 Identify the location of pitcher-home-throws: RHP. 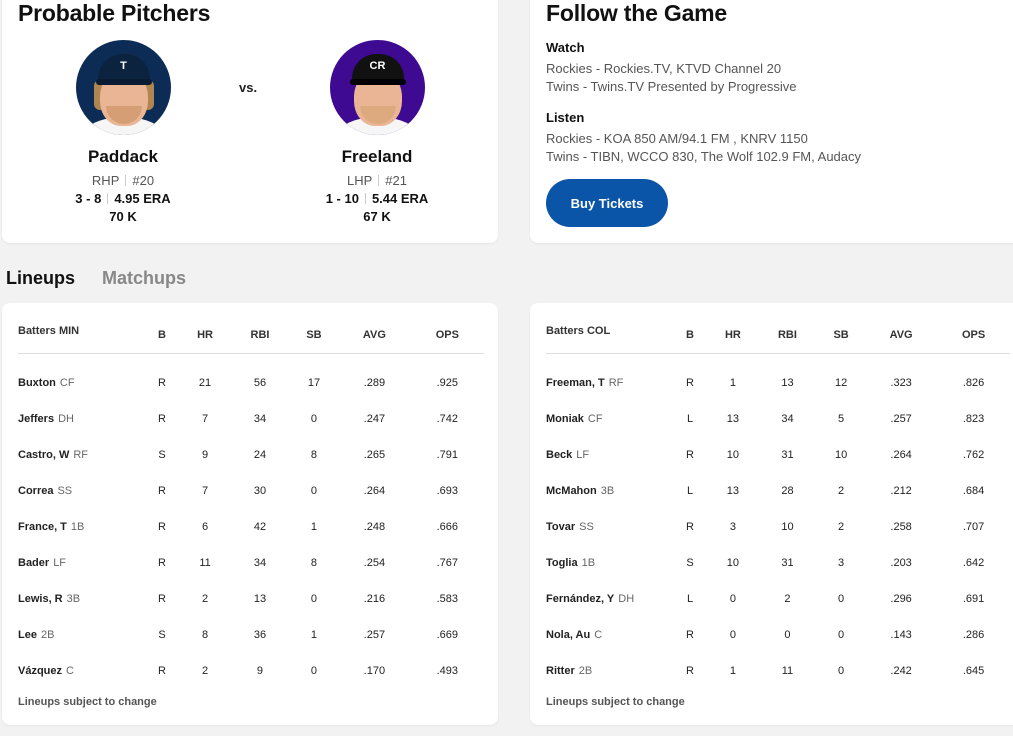
(105, 180).